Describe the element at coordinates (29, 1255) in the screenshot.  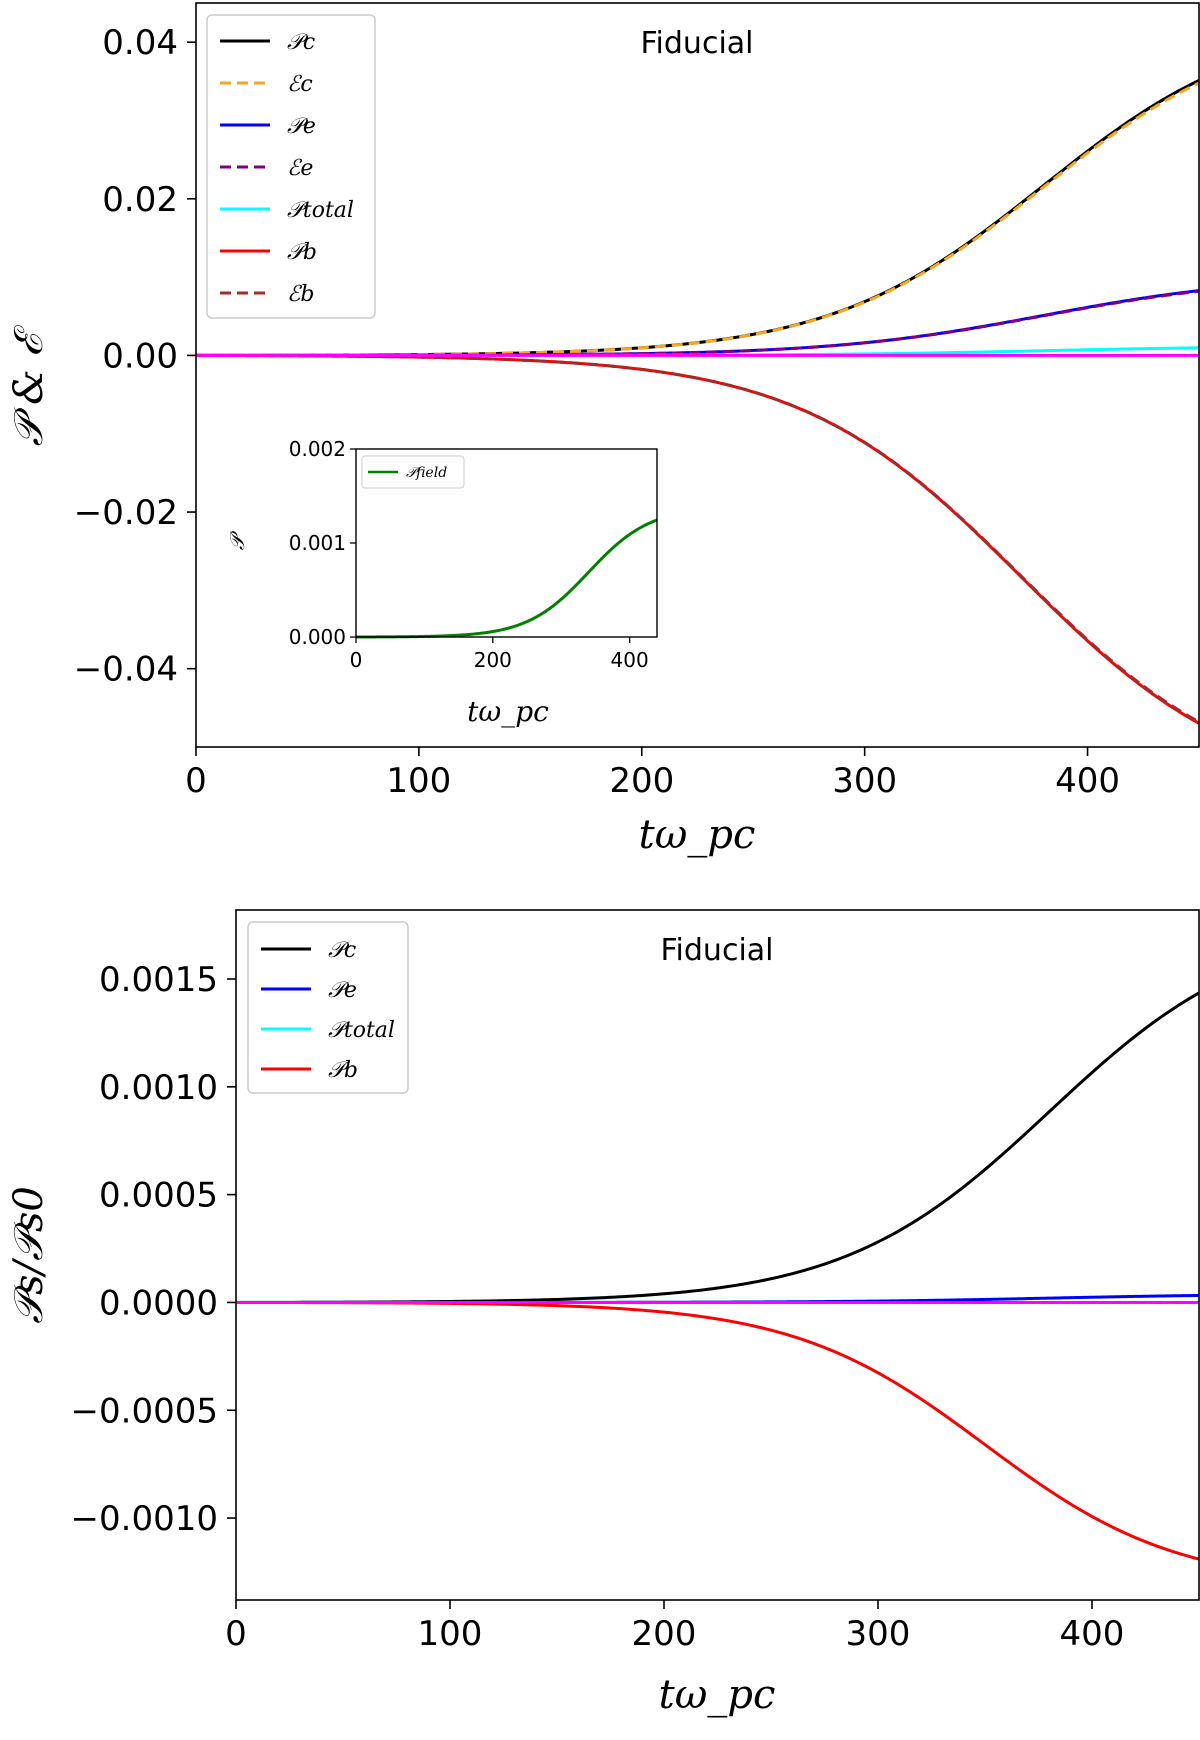
I see `y-axis-label: 𝒫s/𝒫s0` at that location.